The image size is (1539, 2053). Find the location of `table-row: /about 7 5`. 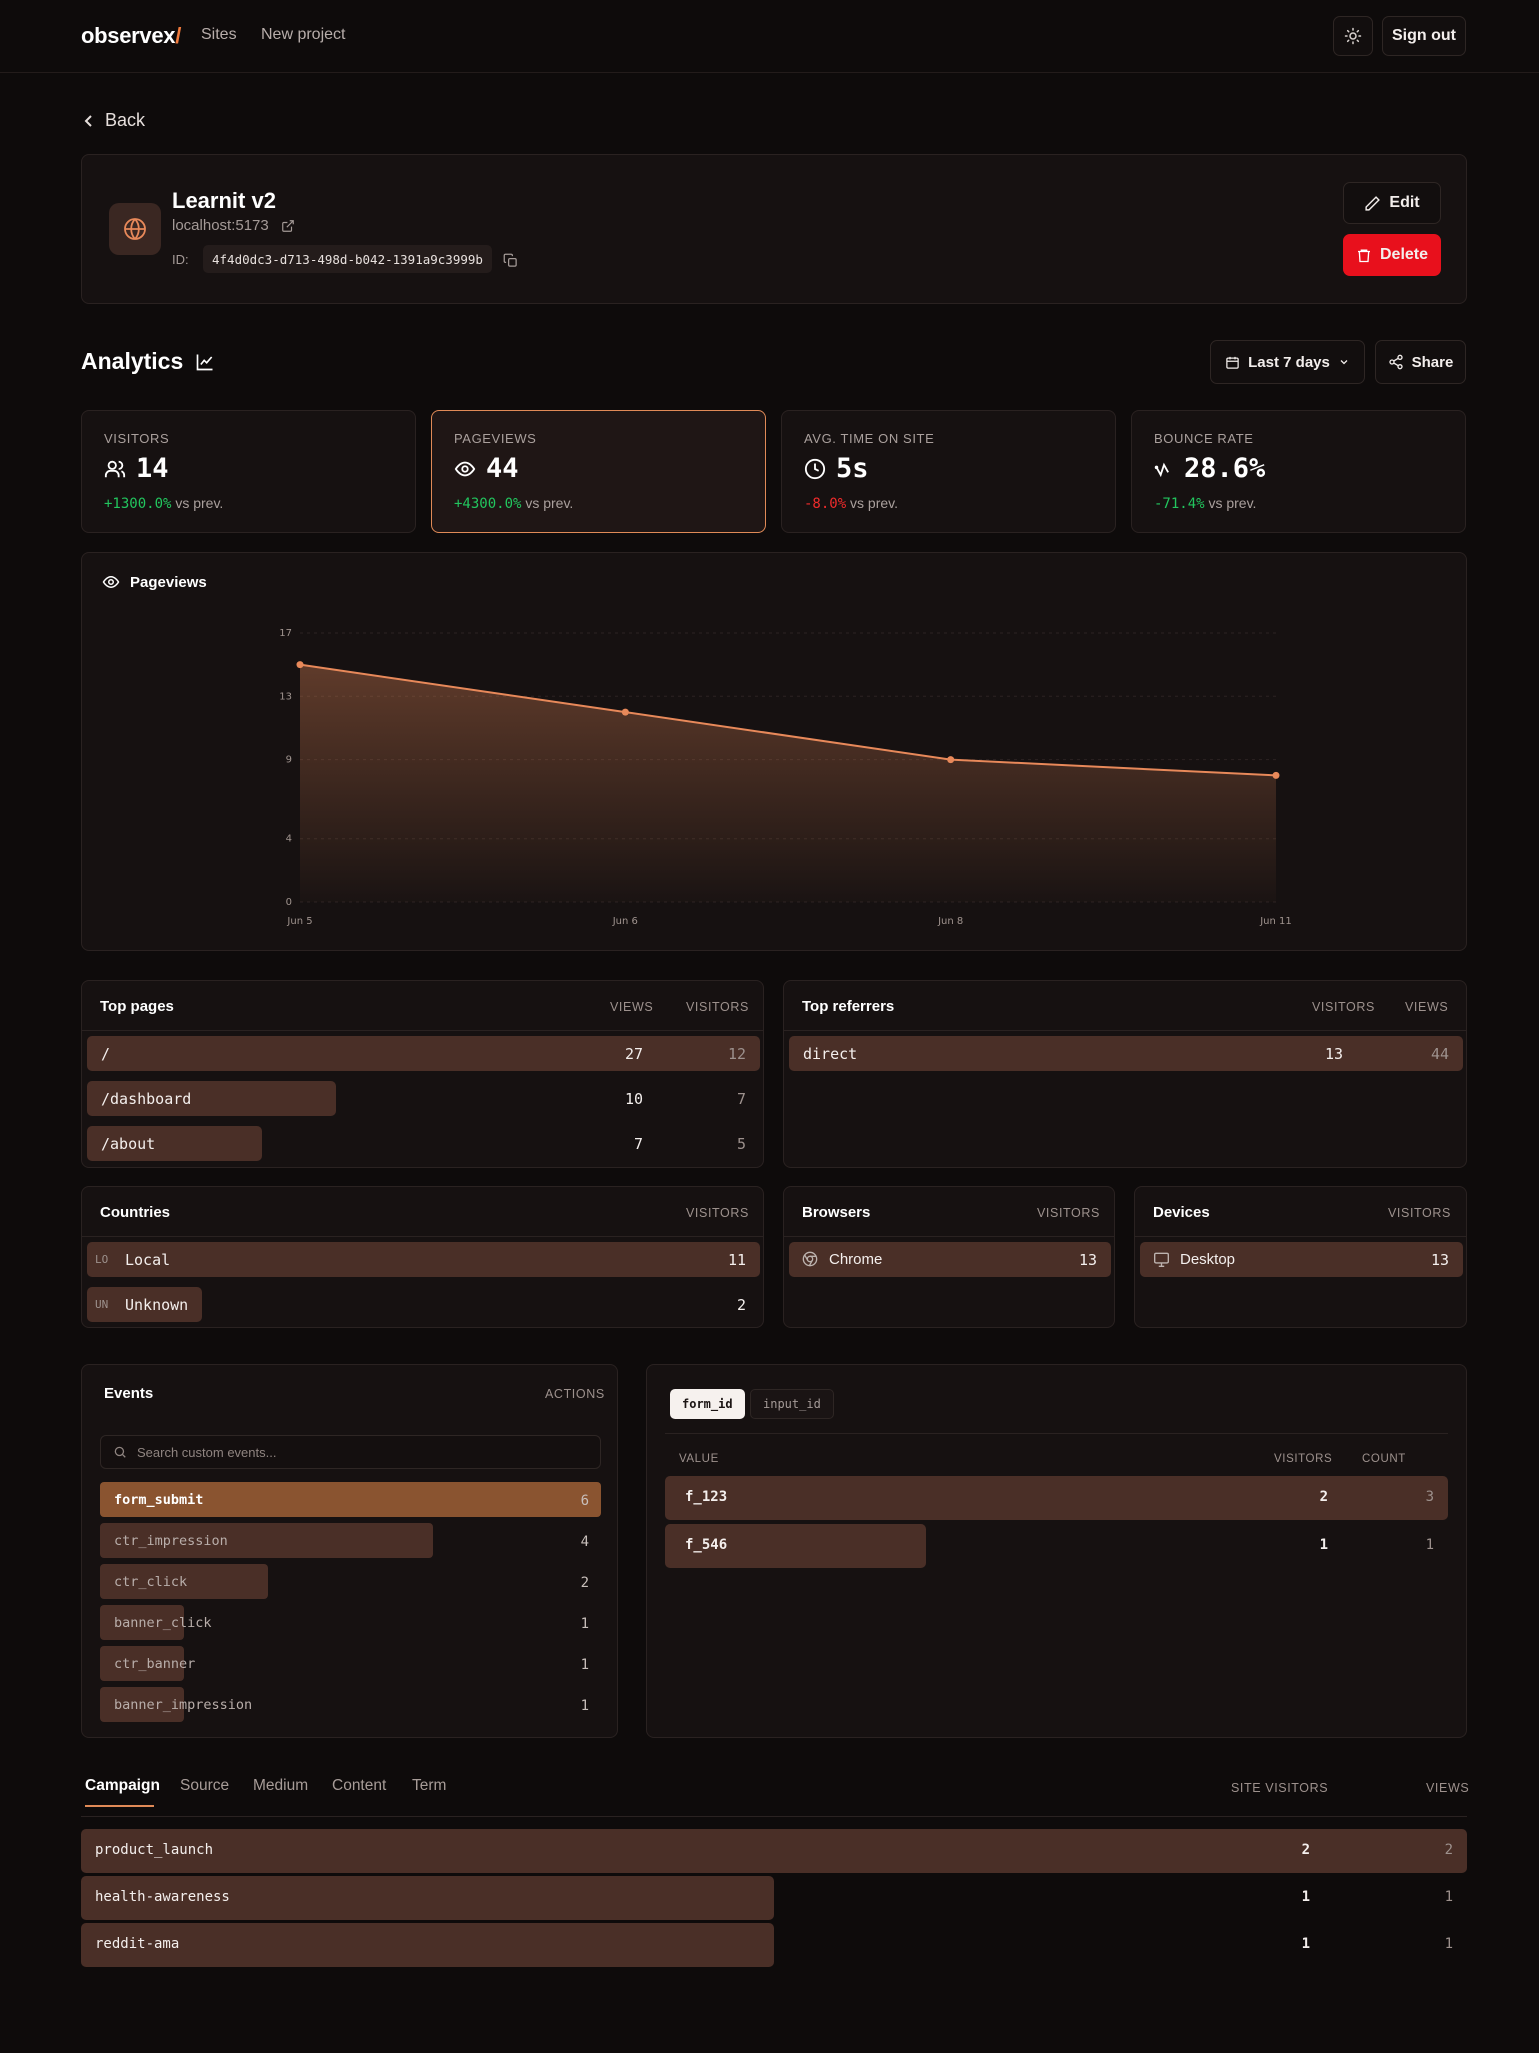

table-row: /about 7 5 is located at coordinates (423, 1143).